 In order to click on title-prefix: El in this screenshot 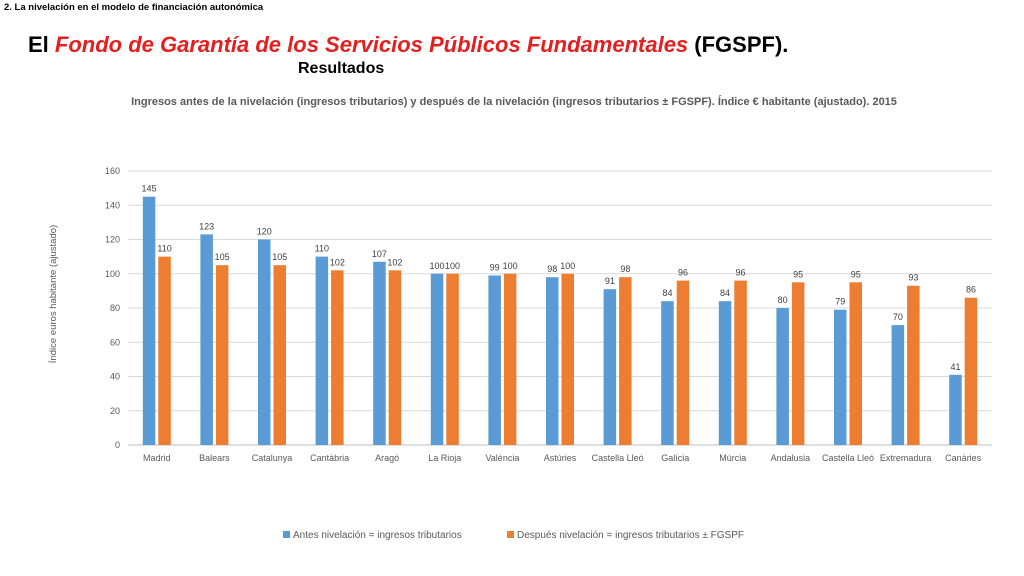, I will do `click(41, 44)`.